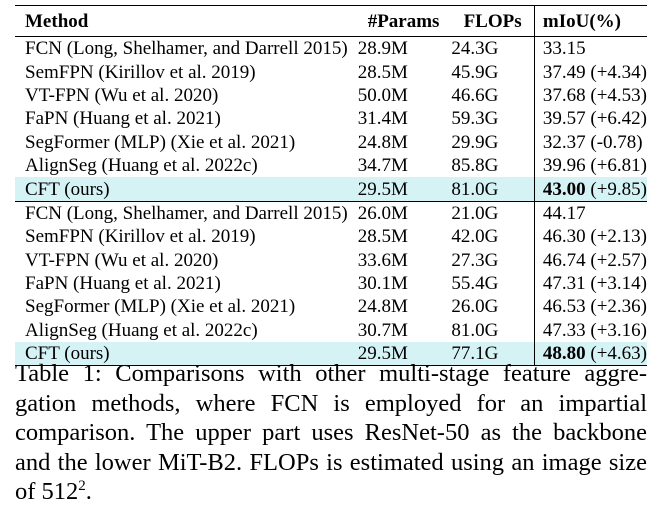 The image size is (662, 515). Describe the element at coordinates (564, 284) in the screenshot. I see `miou-value: 47.31` at that location.